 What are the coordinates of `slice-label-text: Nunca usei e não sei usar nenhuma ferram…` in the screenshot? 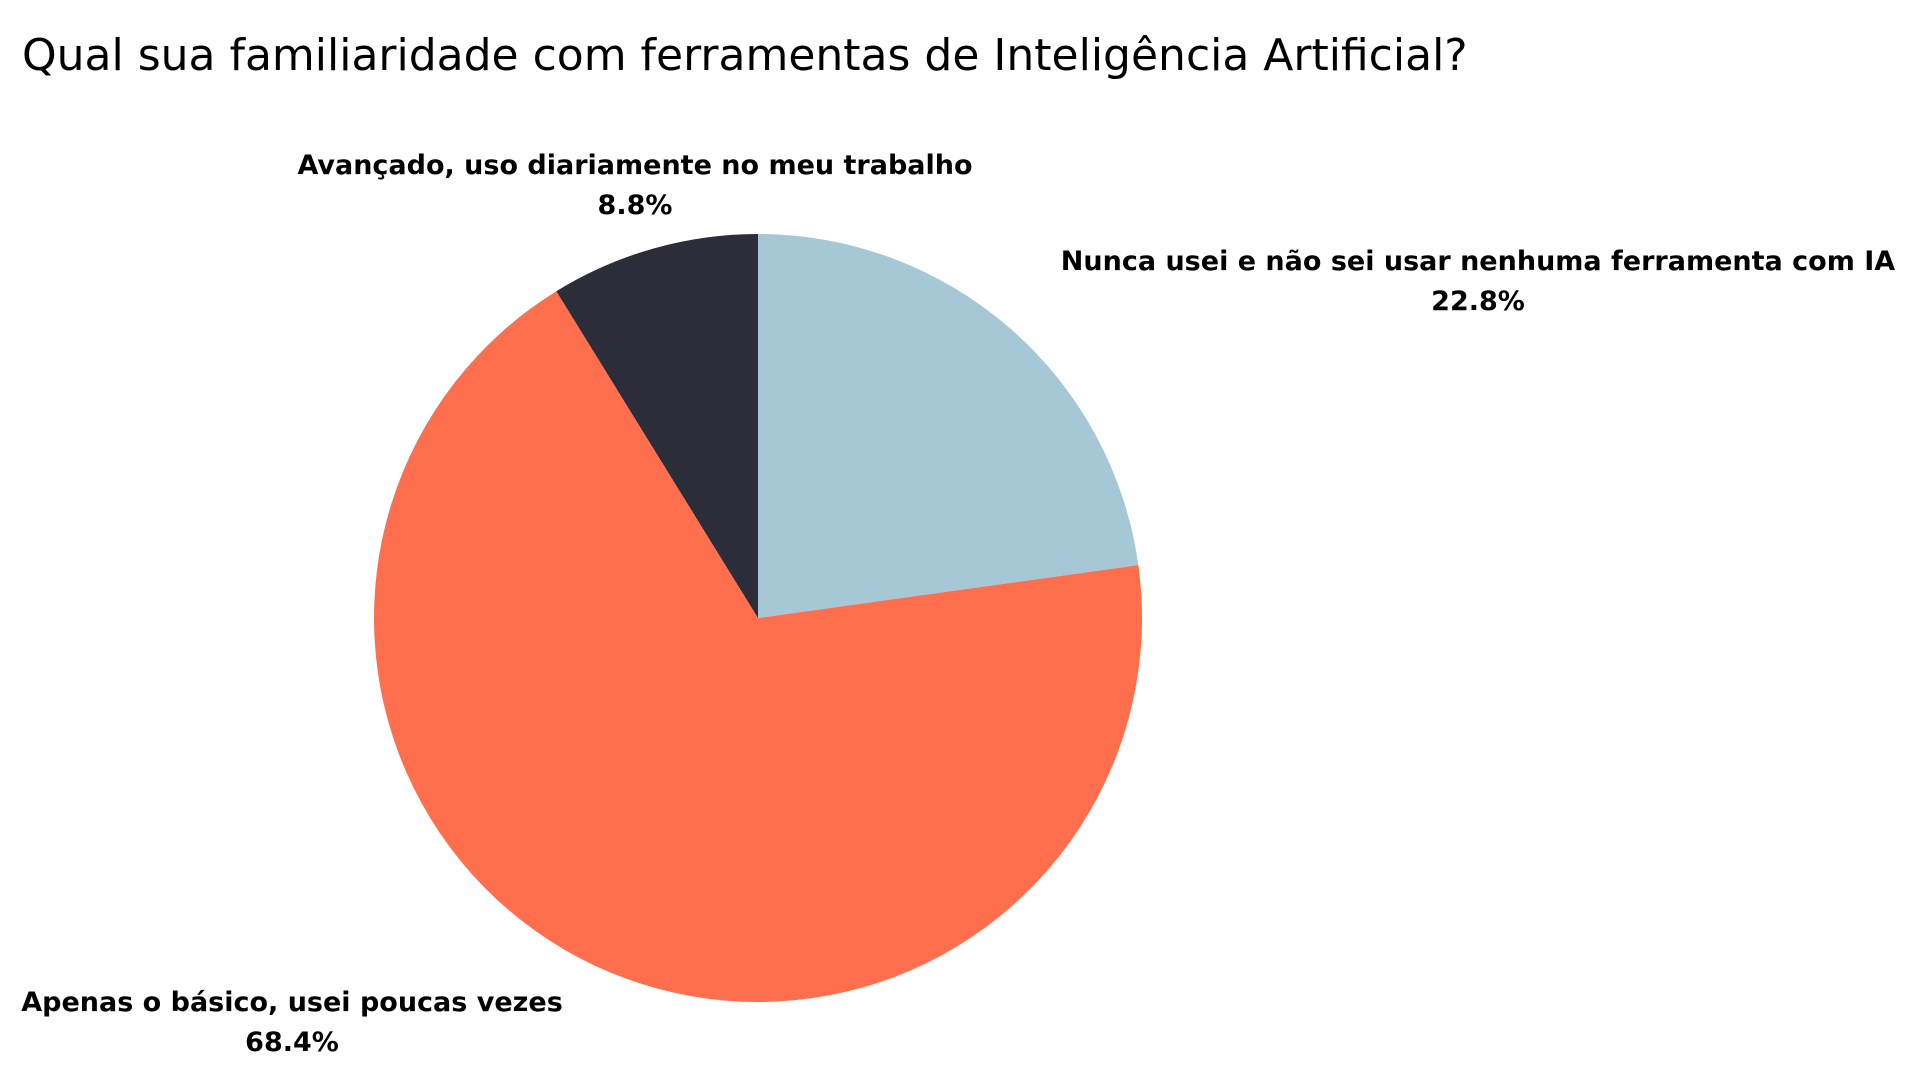 It's located at (1478, 261).